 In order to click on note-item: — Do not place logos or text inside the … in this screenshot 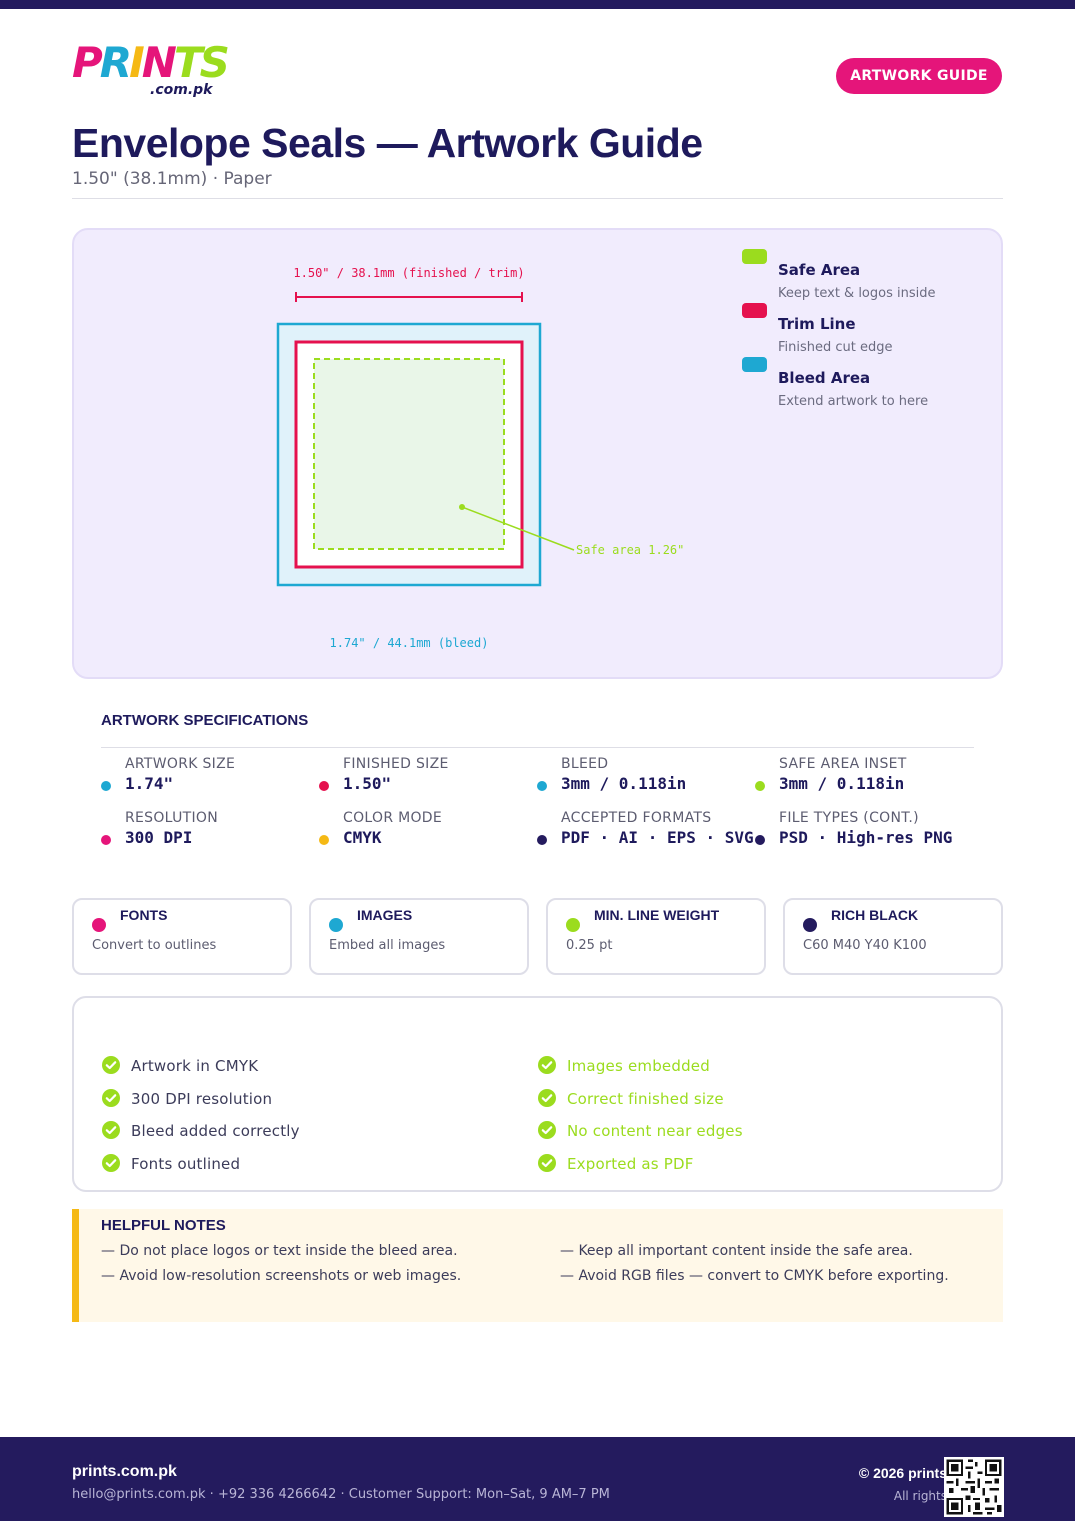, I will do `click(279, 1251)`.